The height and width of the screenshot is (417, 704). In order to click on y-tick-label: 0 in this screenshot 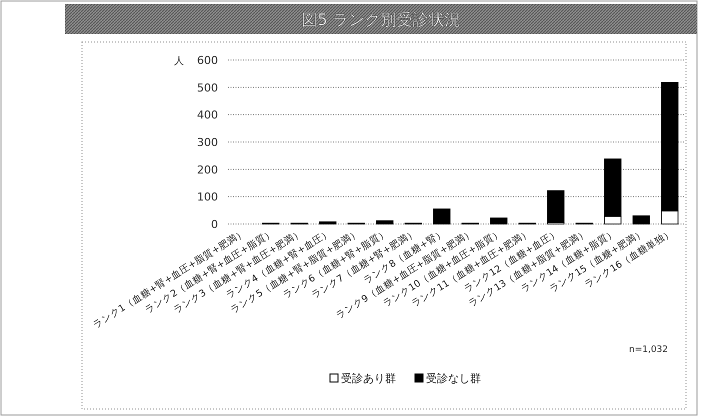, I will do `click(214, 224)`.